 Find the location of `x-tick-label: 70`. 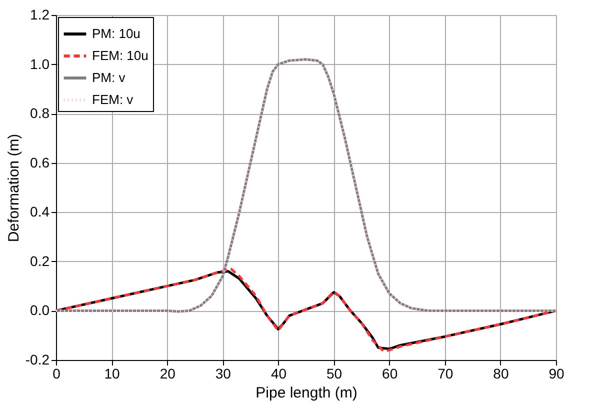

x-tick-label: 70 is located at coordinates (446, 374).